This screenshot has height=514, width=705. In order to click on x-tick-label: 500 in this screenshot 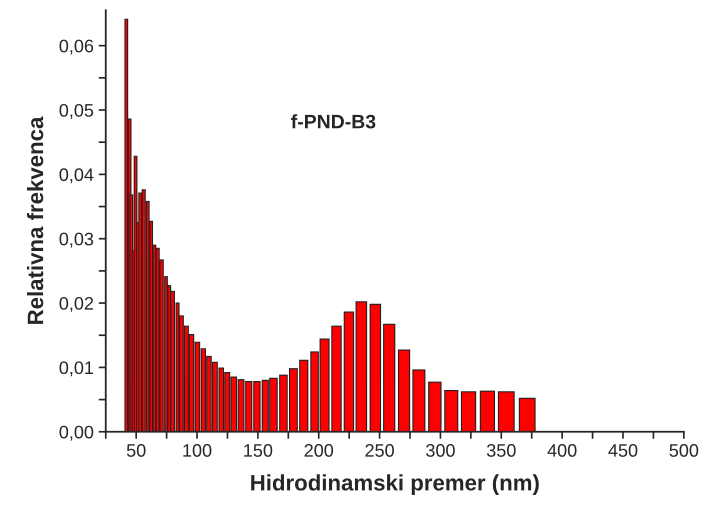, I will do `click(684, 450)`.